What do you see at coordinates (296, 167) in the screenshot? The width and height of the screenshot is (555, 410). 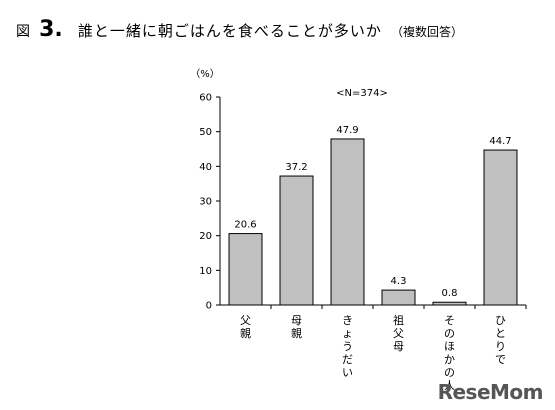 I see `data-label: 37.2` at bounding box center [296, 167].